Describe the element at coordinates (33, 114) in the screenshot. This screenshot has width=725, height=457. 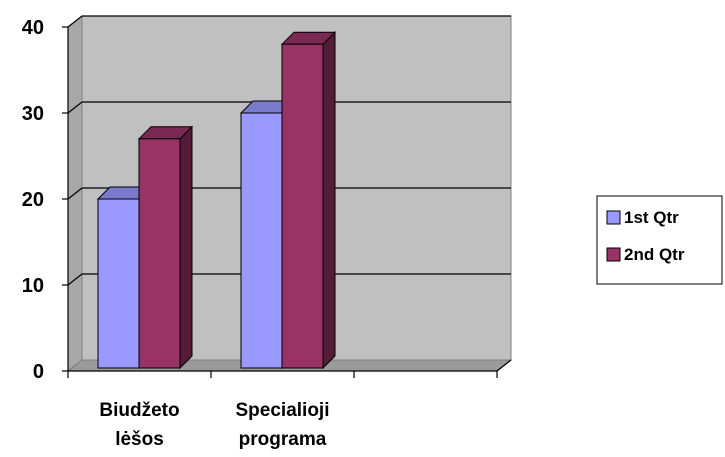
I see `y-tick-label: 30` at that location.